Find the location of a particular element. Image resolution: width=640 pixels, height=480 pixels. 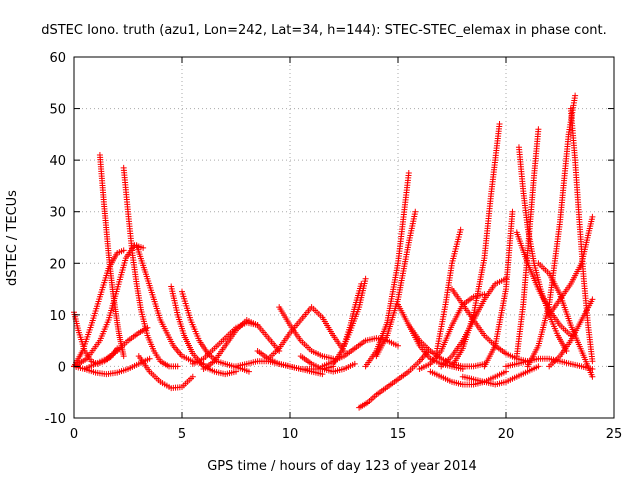

y-axis-label: dSTEC / TECUs is located at coordinates (12, 238).